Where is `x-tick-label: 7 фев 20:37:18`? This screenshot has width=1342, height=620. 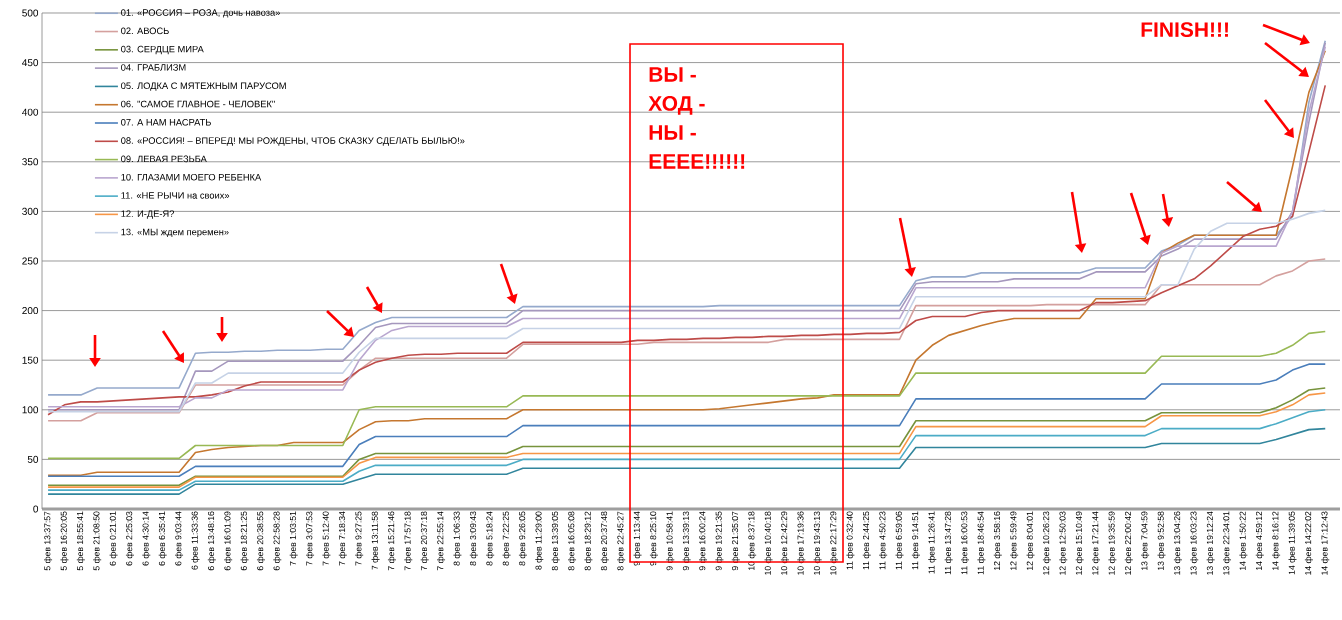
x-tick-label: 7 фев 20:37:18 is located at coordinates (424, 541).